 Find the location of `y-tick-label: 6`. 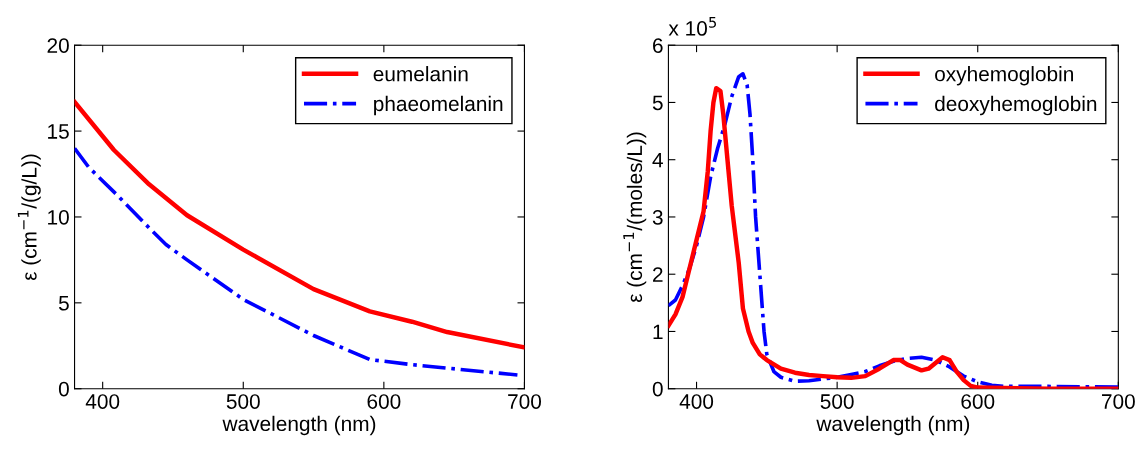

y-tick-label: 6 is located at coordinates (658, 45).